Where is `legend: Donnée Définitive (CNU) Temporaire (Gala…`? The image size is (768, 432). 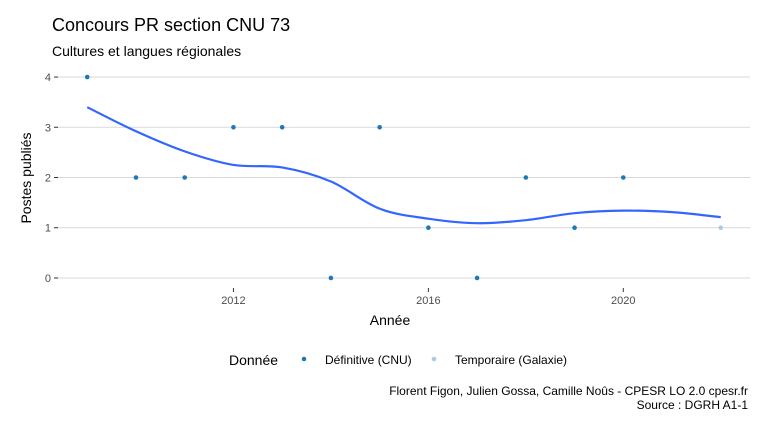 legend: Donnée Définitive (CNU) Temporaire (Gala… is located at coordinates (398, 360).